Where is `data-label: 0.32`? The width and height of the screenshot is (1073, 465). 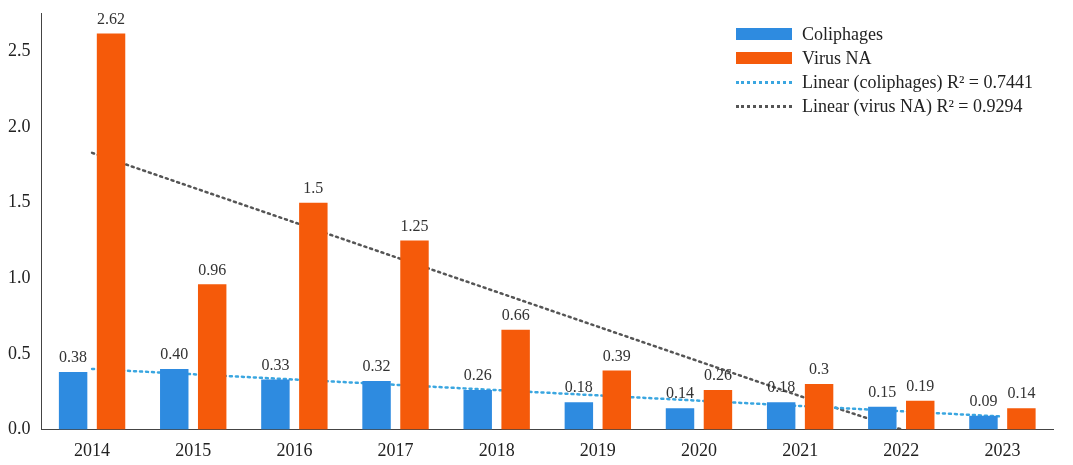 data-label: 0.32 is located at coordinates (376, 366).